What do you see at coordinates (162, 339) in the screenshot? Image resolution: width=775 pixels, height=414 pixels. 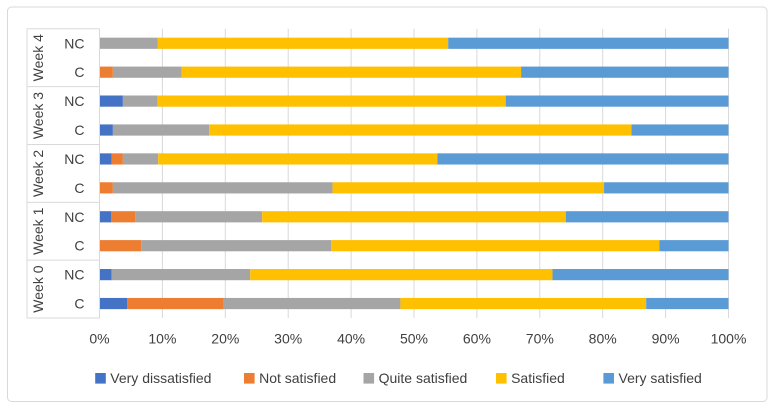 I see `svg-text: 10%` at bounding box center [162, 339].